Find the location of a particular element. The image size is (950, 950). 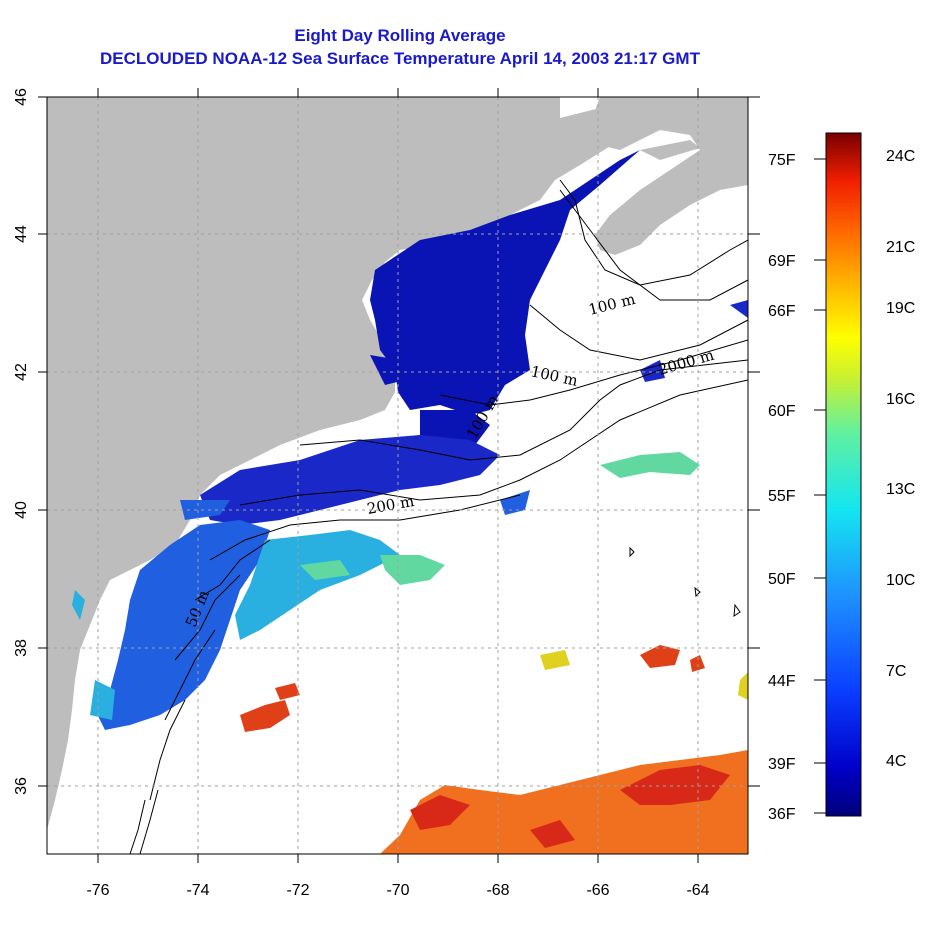

colorbar-c-label: 24C is located at coordinates (900, 156).